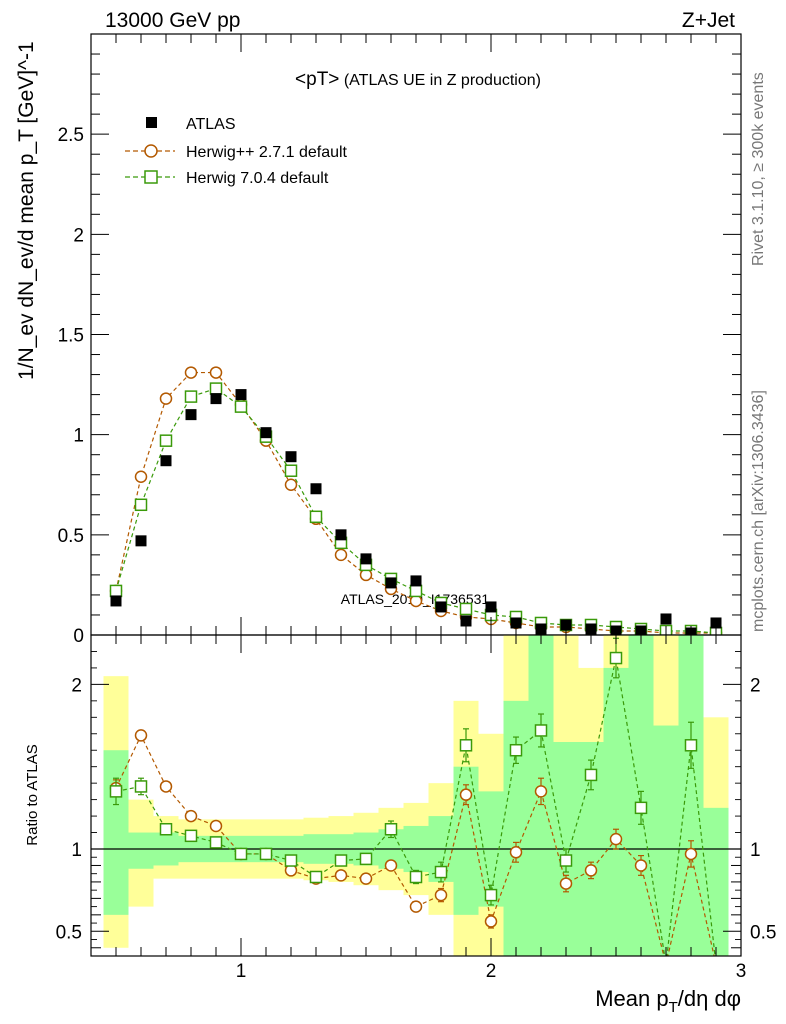  I want to click on legend-marker-herwigpp, so click(151, 151).